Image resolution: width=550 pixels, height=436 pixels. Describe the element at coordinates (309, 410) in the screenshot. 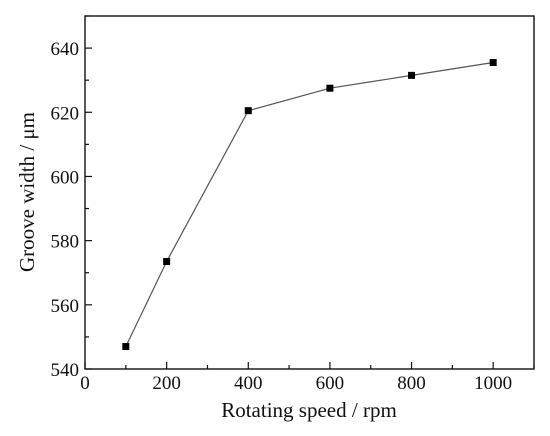

I see `x-axis-title: Rotating speed / rpm` at that location.